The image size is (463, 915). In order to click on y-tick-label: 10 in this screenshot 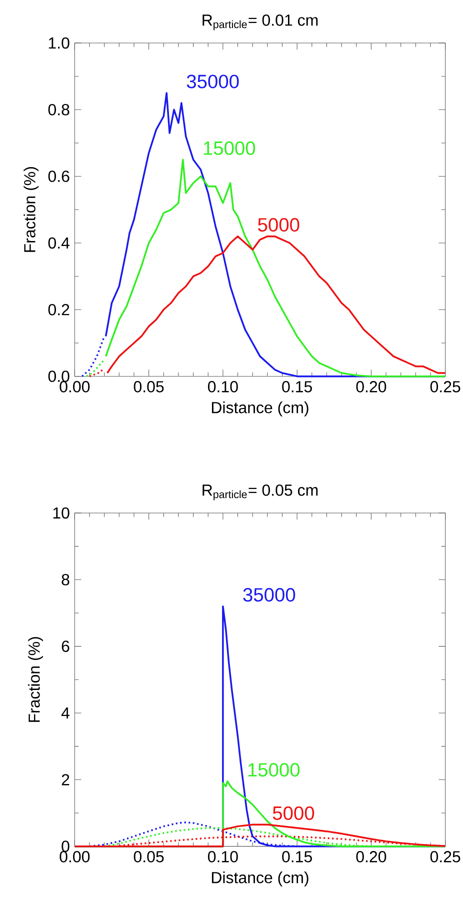, I will do `click(61, 513)`.